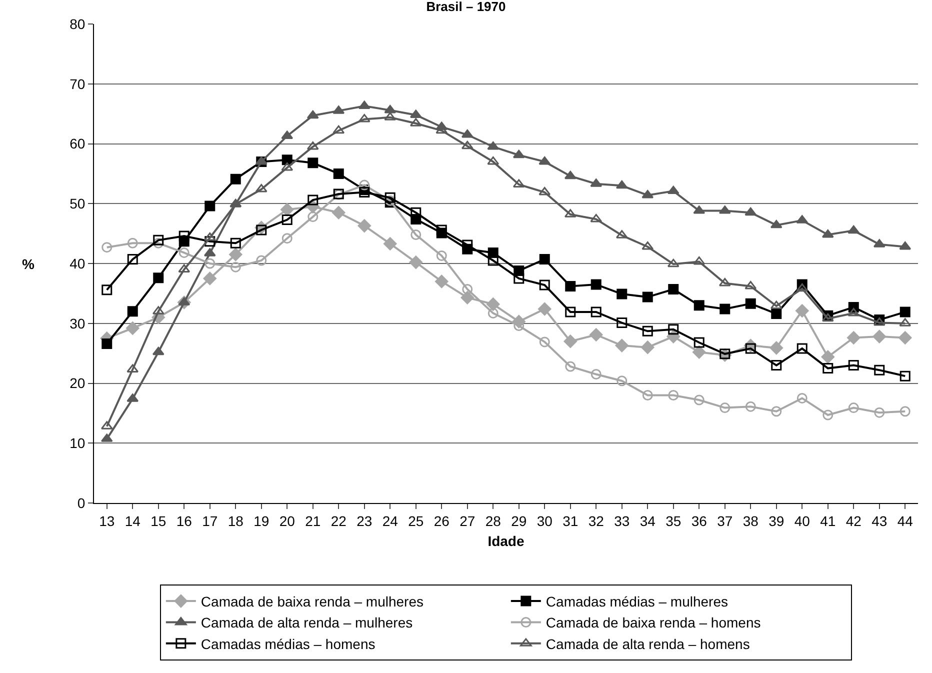 The height and width of the screenshot is (673, 932). I want to click on x-tick-label: 42, so click(854, 520).